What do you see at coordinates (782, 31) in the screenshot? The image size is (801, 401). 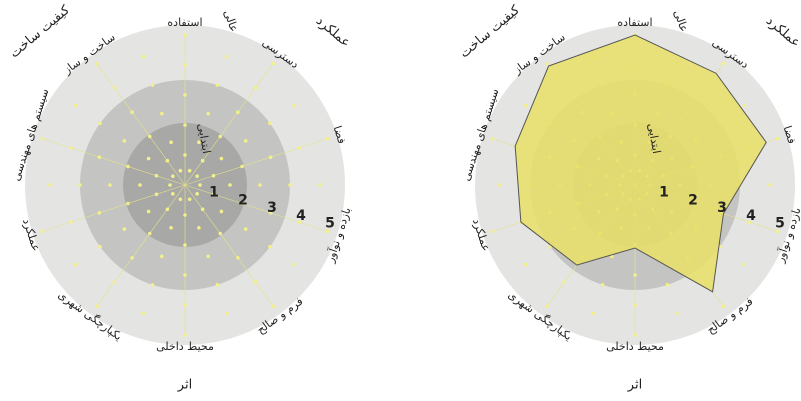 I see `group-label: عملکرد` at bounding box center [782, 31].